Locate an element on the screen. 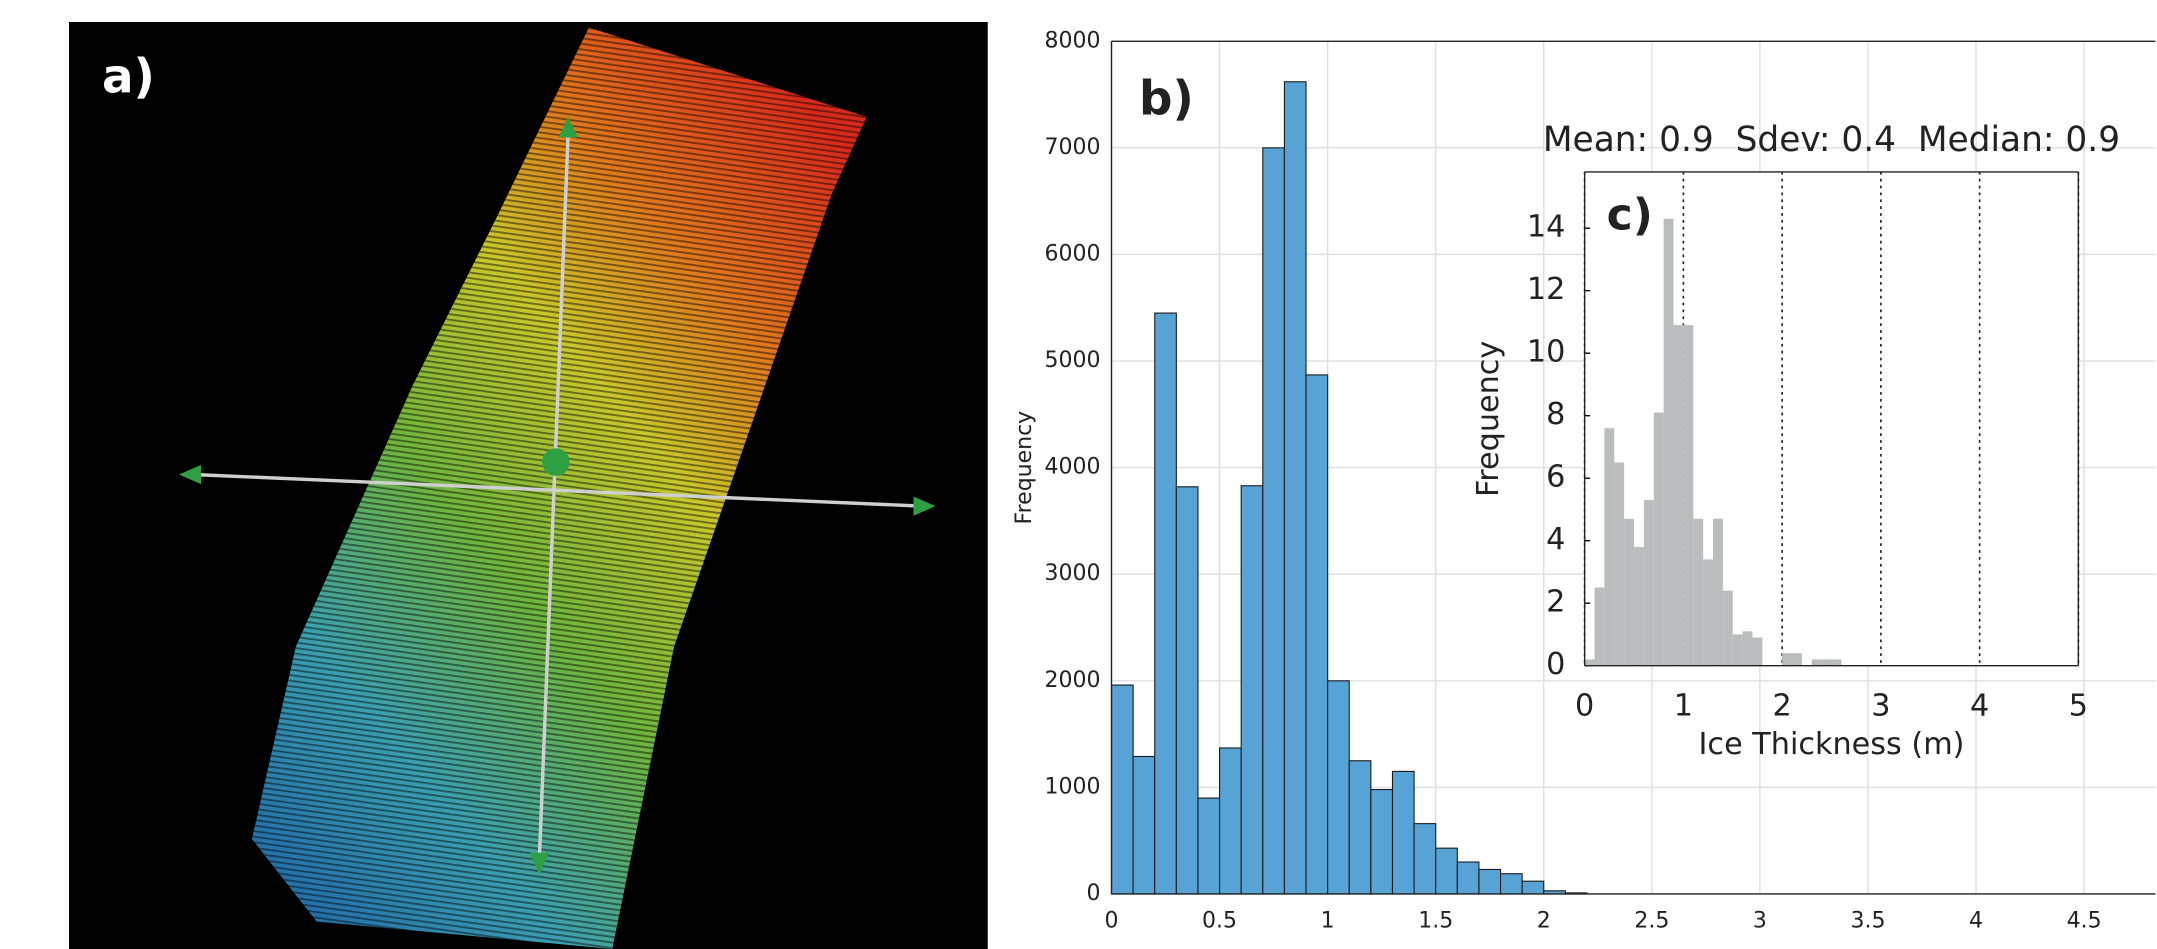  panel-label: b) is located at coordinates (1166, 99).